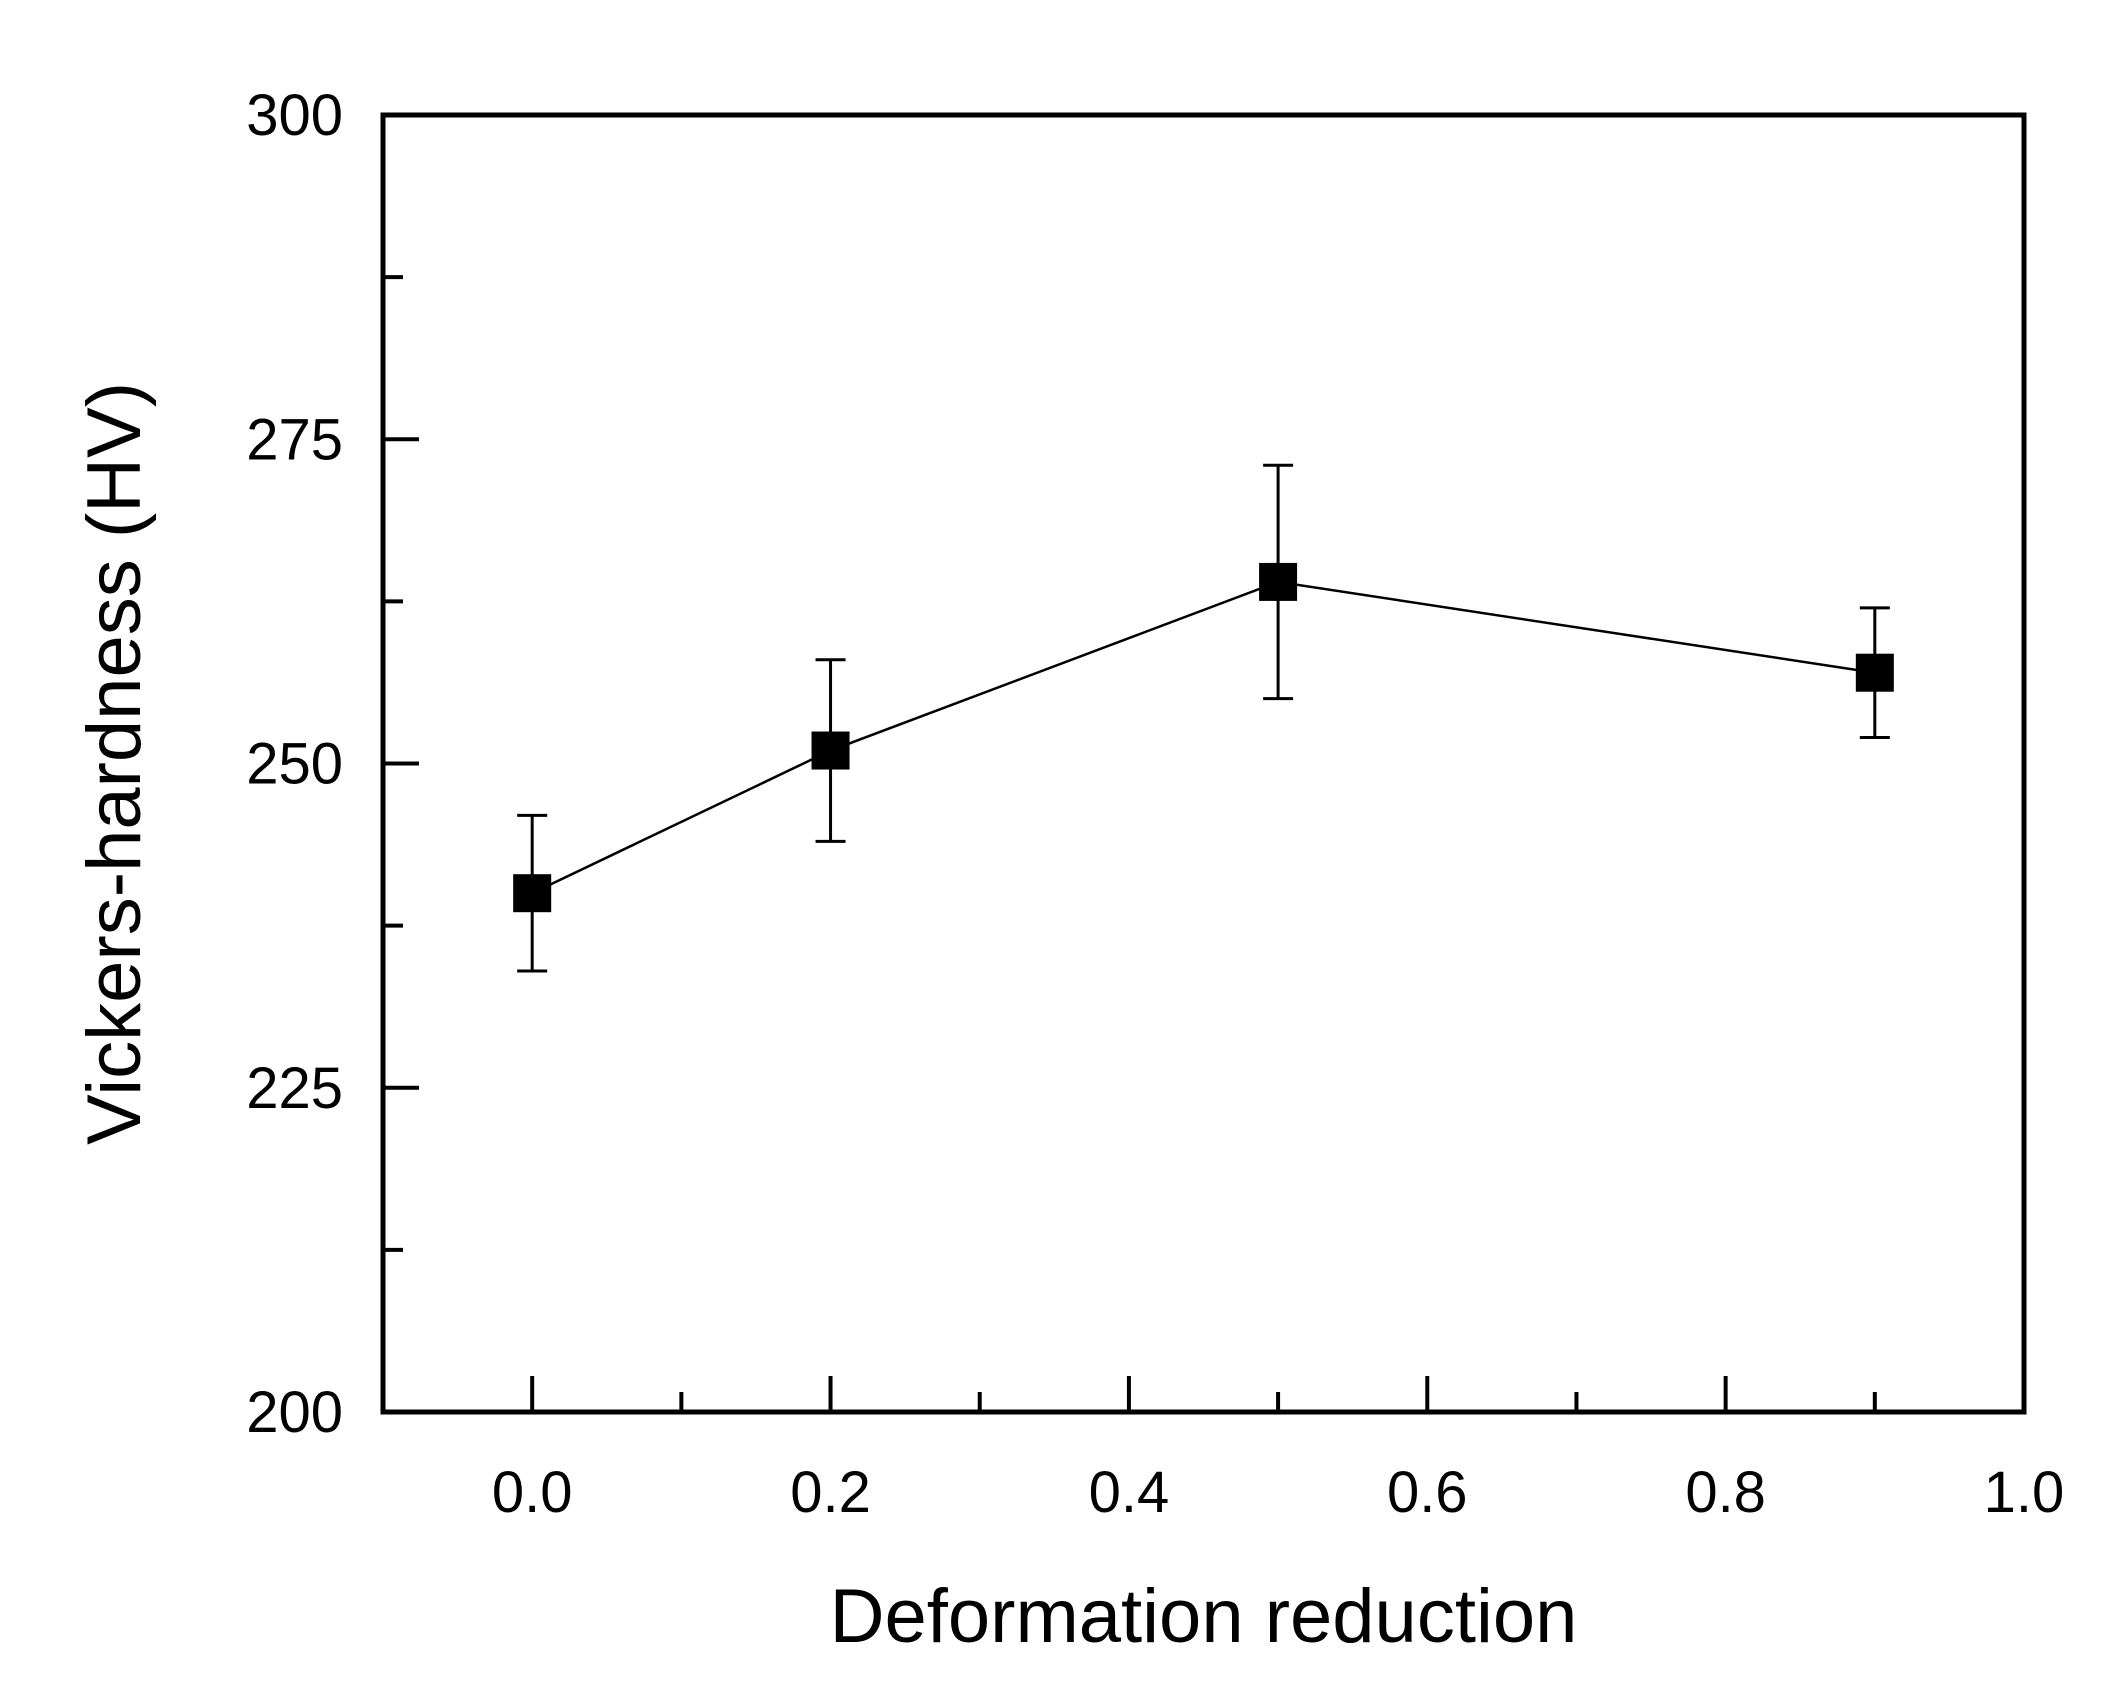 Image resolution: width=2106 pixels, height=1702 pixels. Describe the element at coordinates (114, 763) in the screenshot. I see `y-axis-title: Vickers-hardness (HV)` at that location.